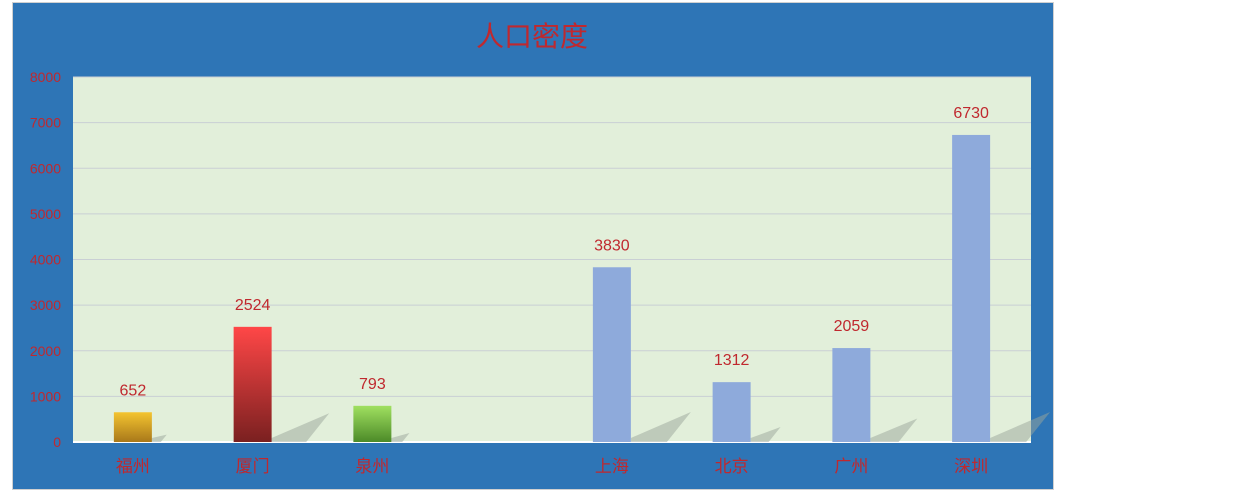  I want to click on y-tick-label: 0, so click(57, 442).